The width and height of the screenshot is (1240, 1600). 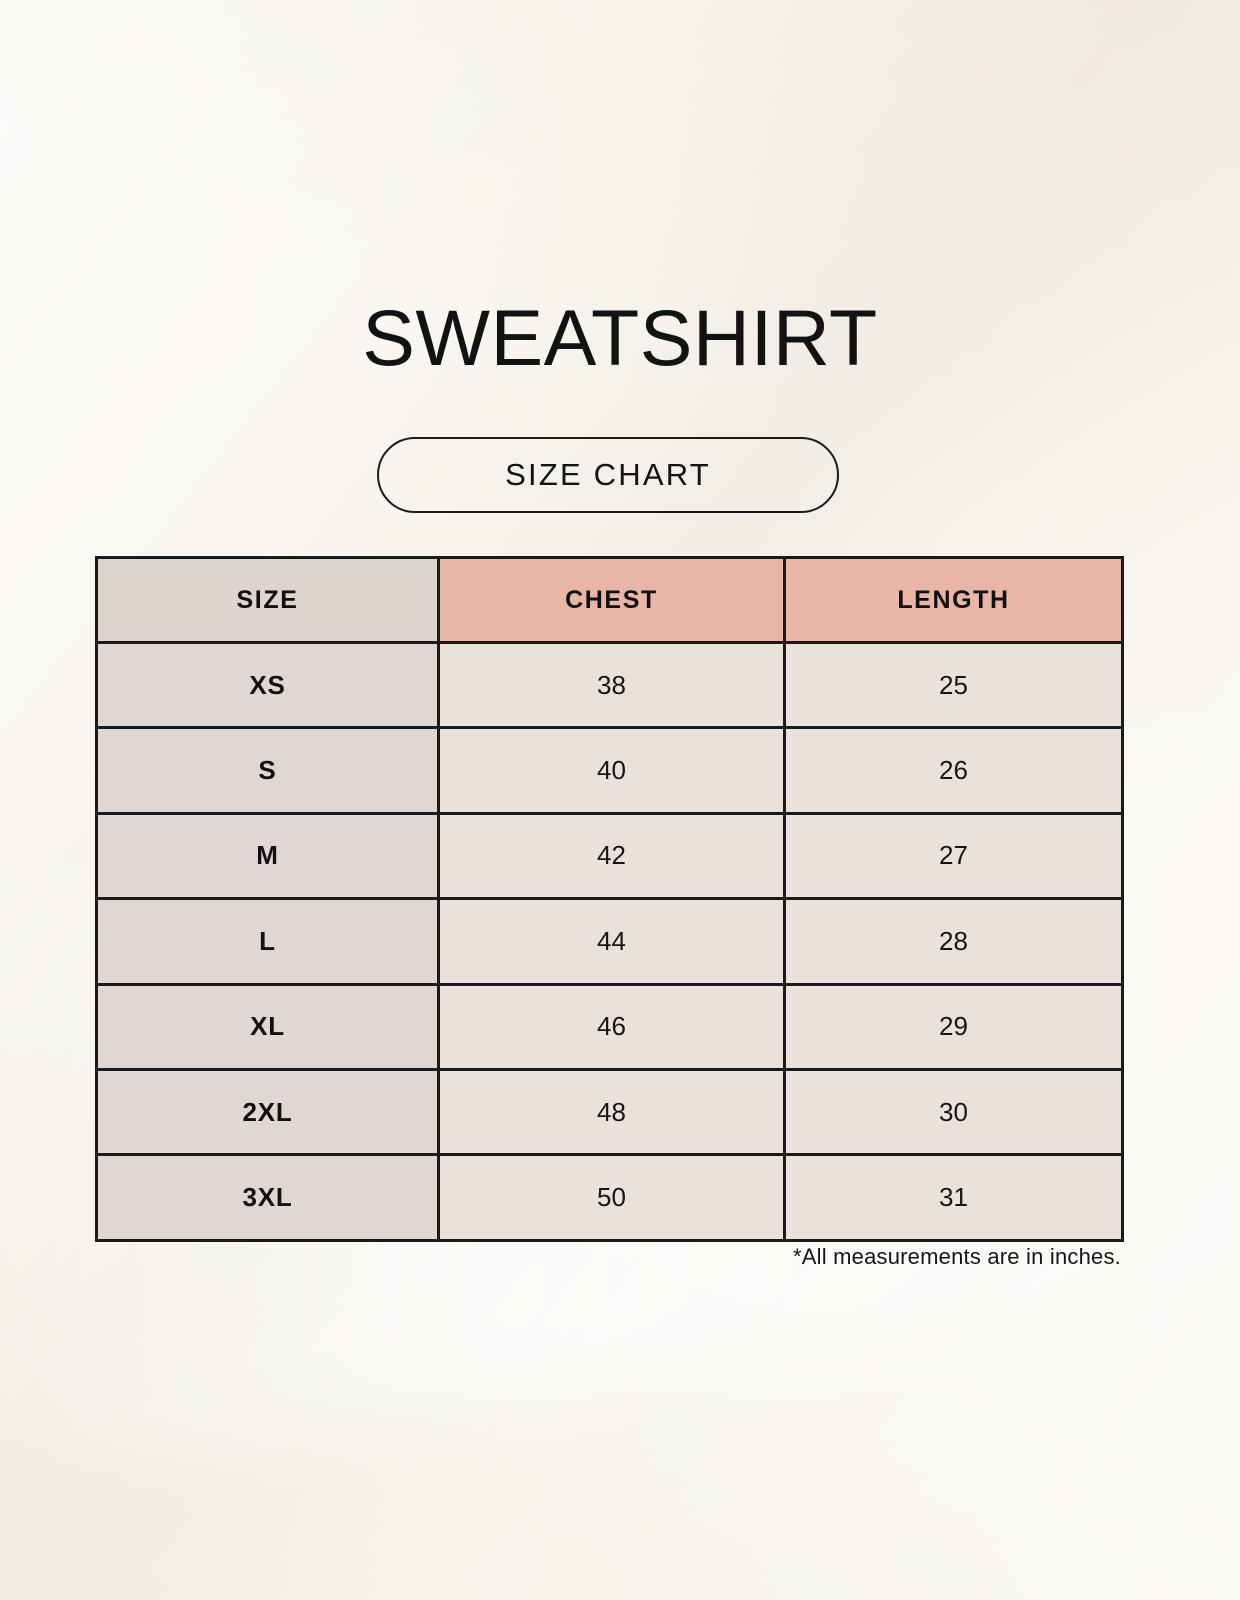 What do you see at coordinates (953, 685) in the screenshot?
I see `cell-length: 25` at bounding box center [953, 685].